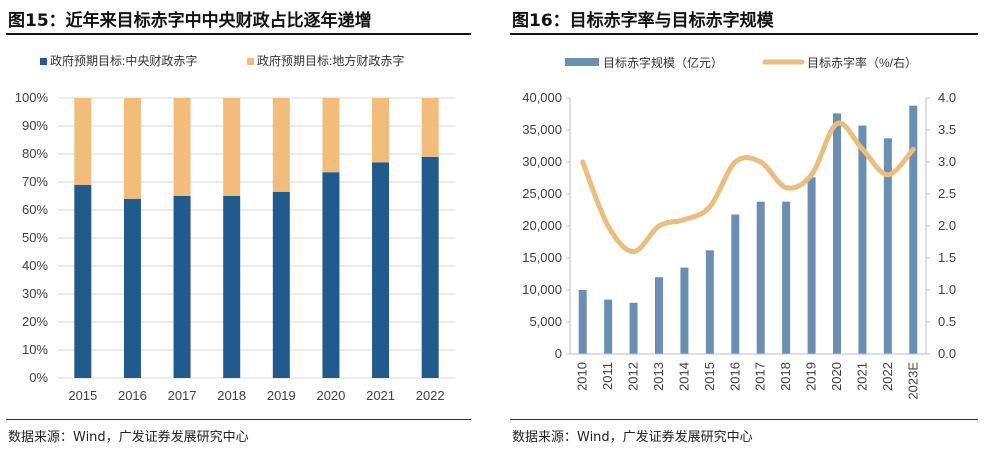 This screenshot has height=454, width=987. What do you see at coordinates (35, 125) in the screenshot?
I see `y-tick-label: 90%` at bounding box center [35, 125].